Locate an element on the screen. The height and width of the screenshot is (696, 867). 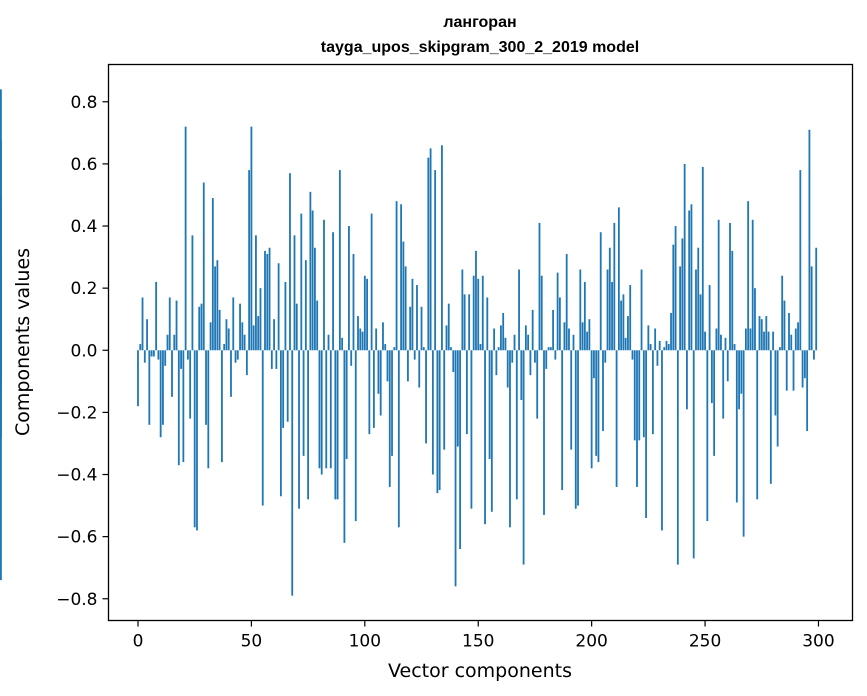
y-axis-label: Components values is located at coordinates (23, 342).